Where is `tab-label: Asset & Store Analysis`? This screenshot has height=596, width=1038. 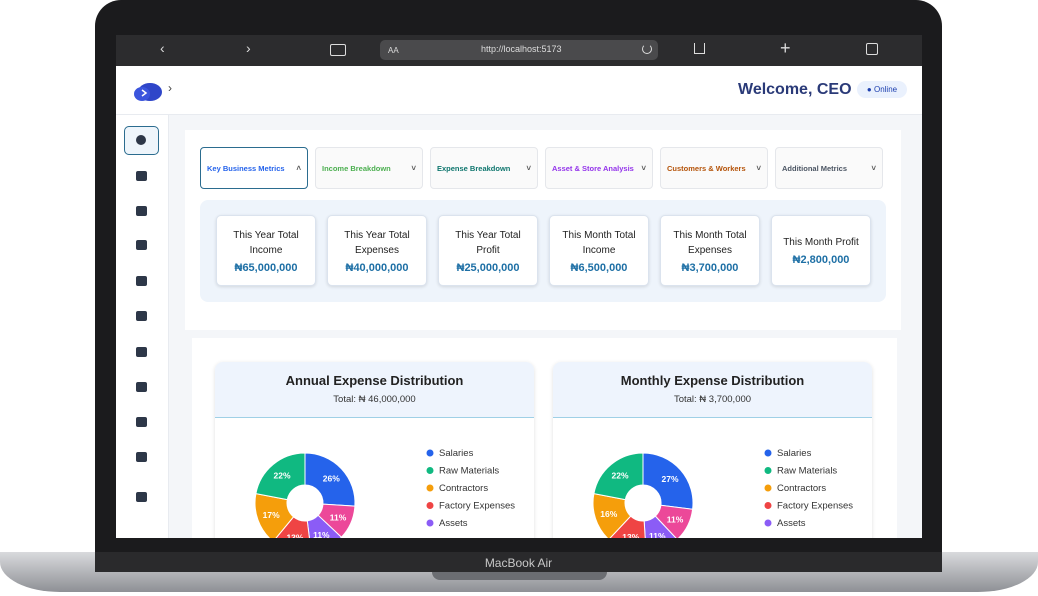 tab-label: Asset & Store Analysis is located at coordinates (593, 168).